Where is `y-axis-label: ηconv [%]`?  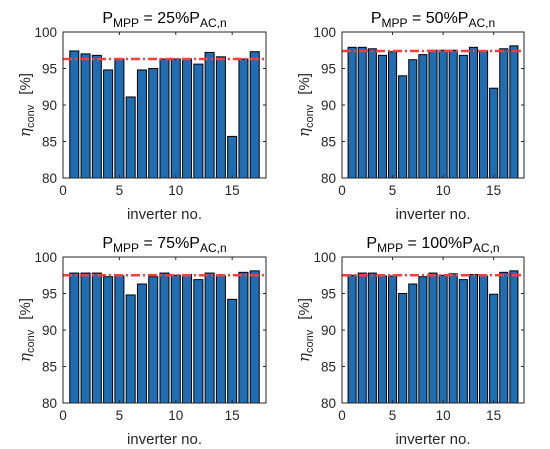 y-axis-label: ηconv [%] is located at coordinates (305, 330).